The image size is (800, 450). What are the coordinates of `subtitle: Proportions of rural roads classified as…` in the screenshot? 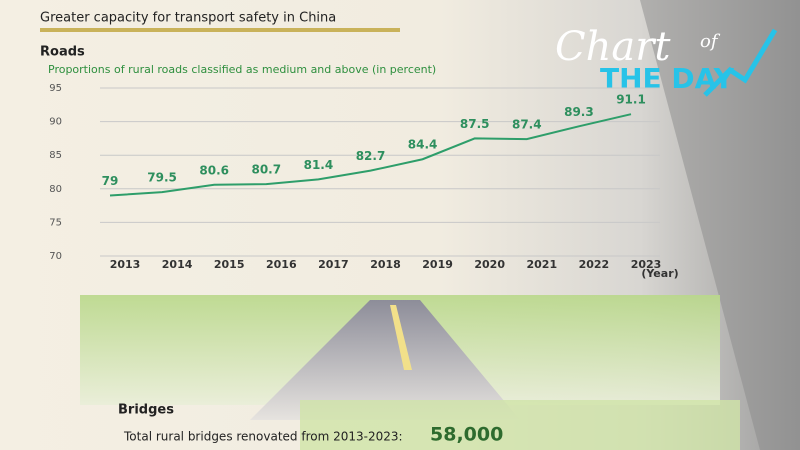 It's located at (242, 69).